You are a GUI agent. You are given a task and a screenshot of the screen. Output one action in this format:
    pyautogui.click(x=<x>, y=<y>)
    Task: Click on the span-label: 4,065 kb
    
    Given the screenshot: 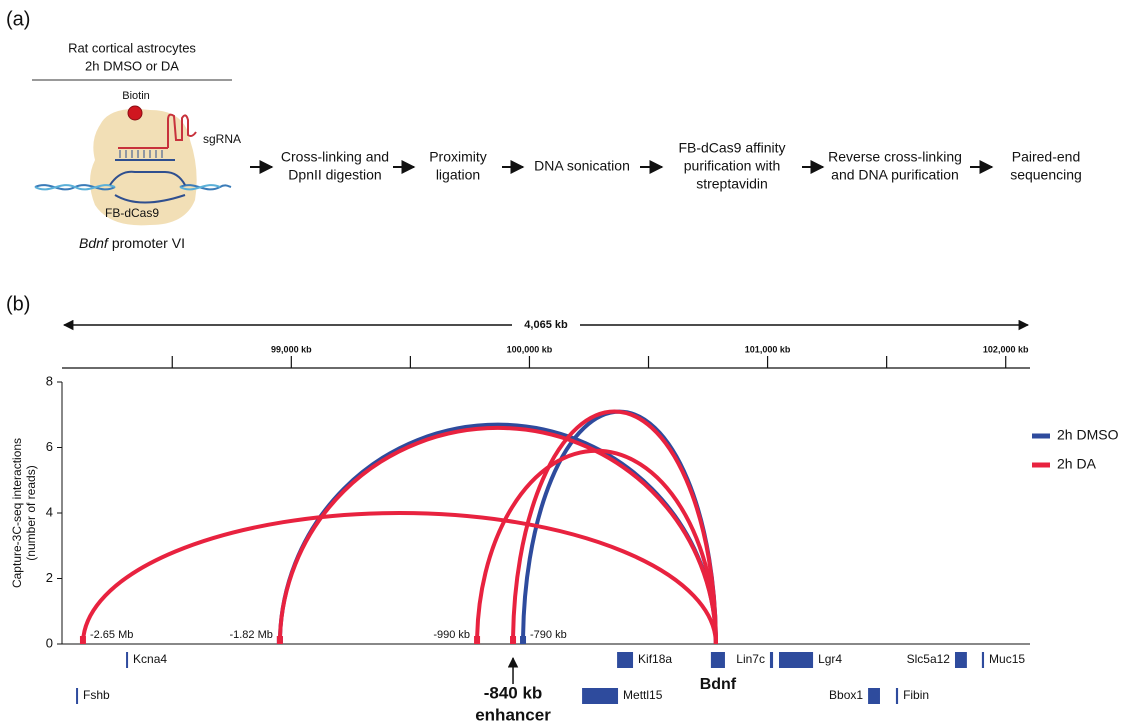 What is the action you would take?
    pyautogui.click(x=546, y=325)
    